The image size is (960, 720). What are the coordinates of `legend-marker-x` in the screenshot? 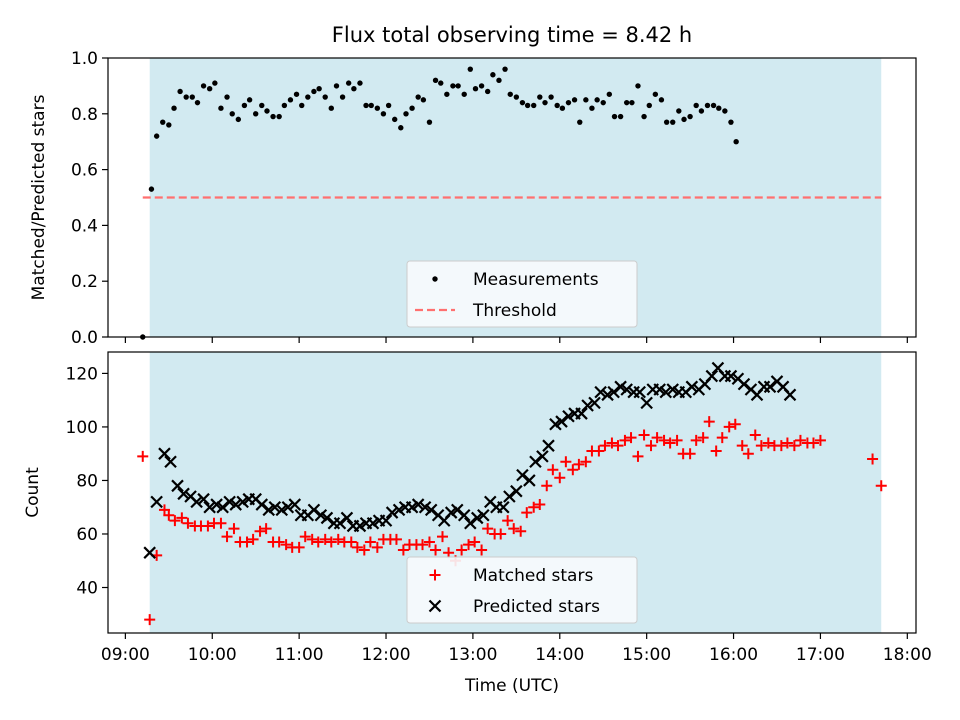 It's located at (435, 606).